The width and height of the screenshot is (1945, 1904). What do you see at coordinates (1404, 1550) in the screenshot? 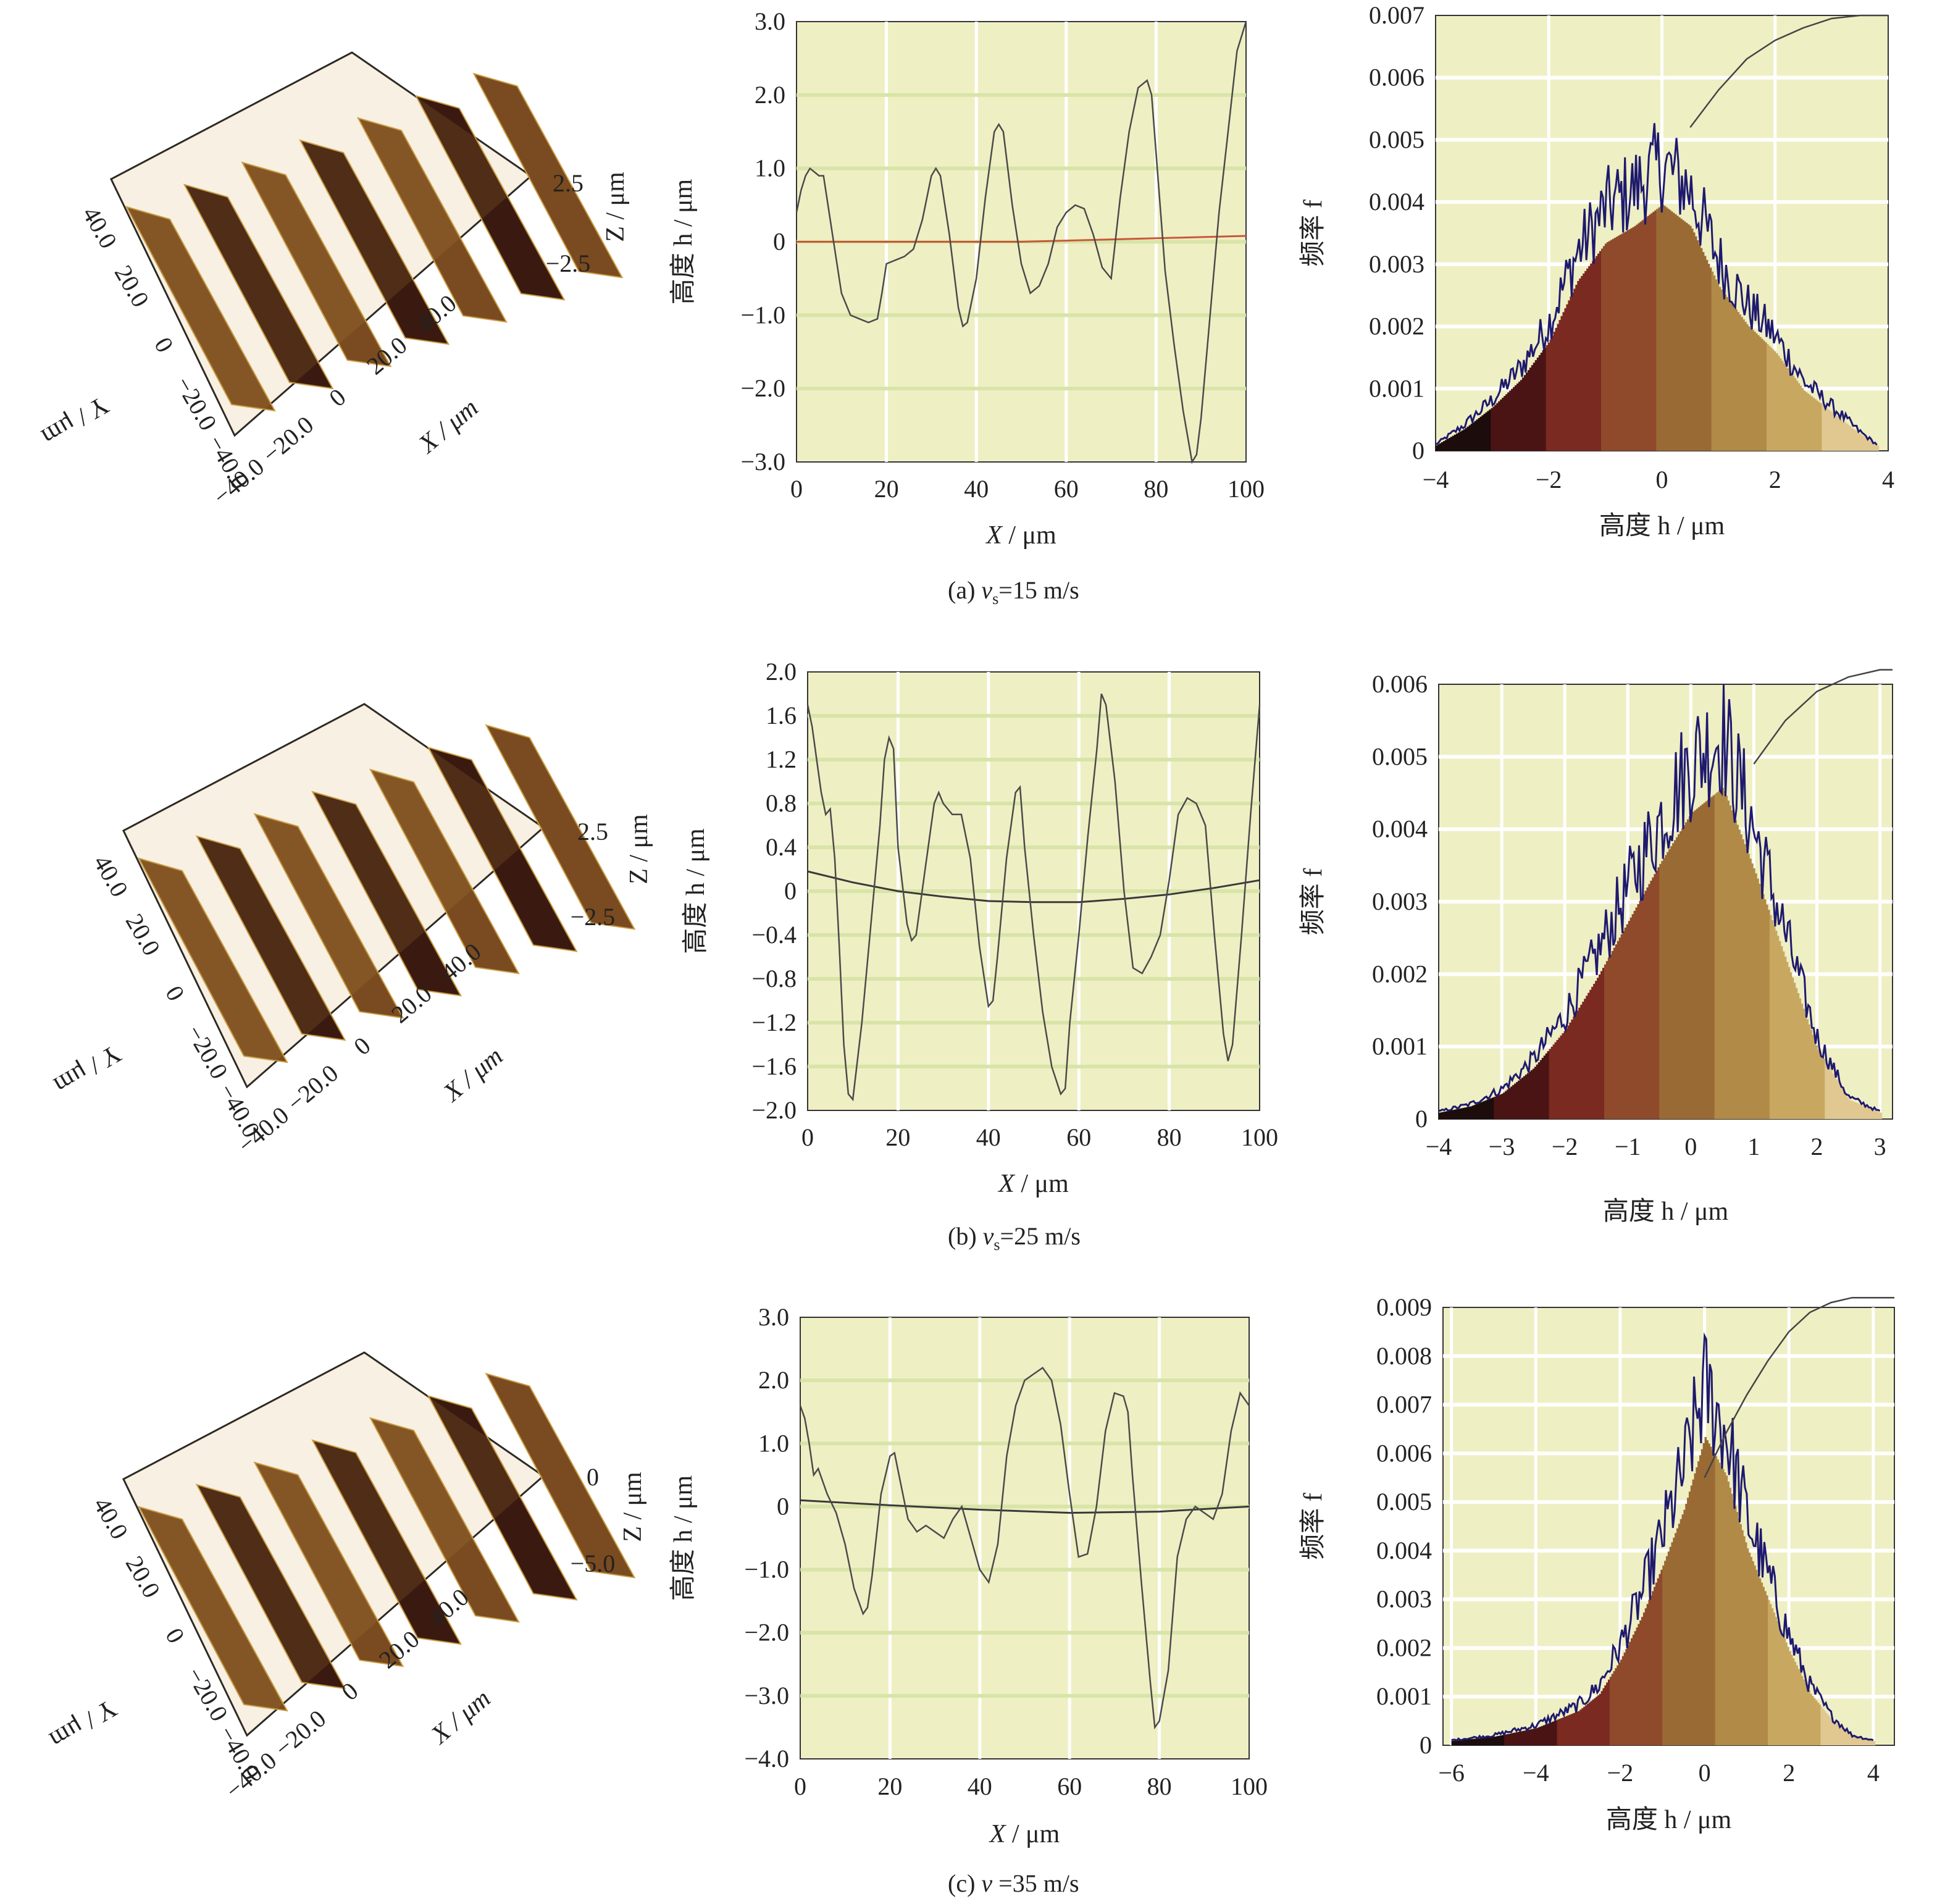
I see `histogram-c-y-tick-label: 0.004` at bounding box center [1404, 1550].